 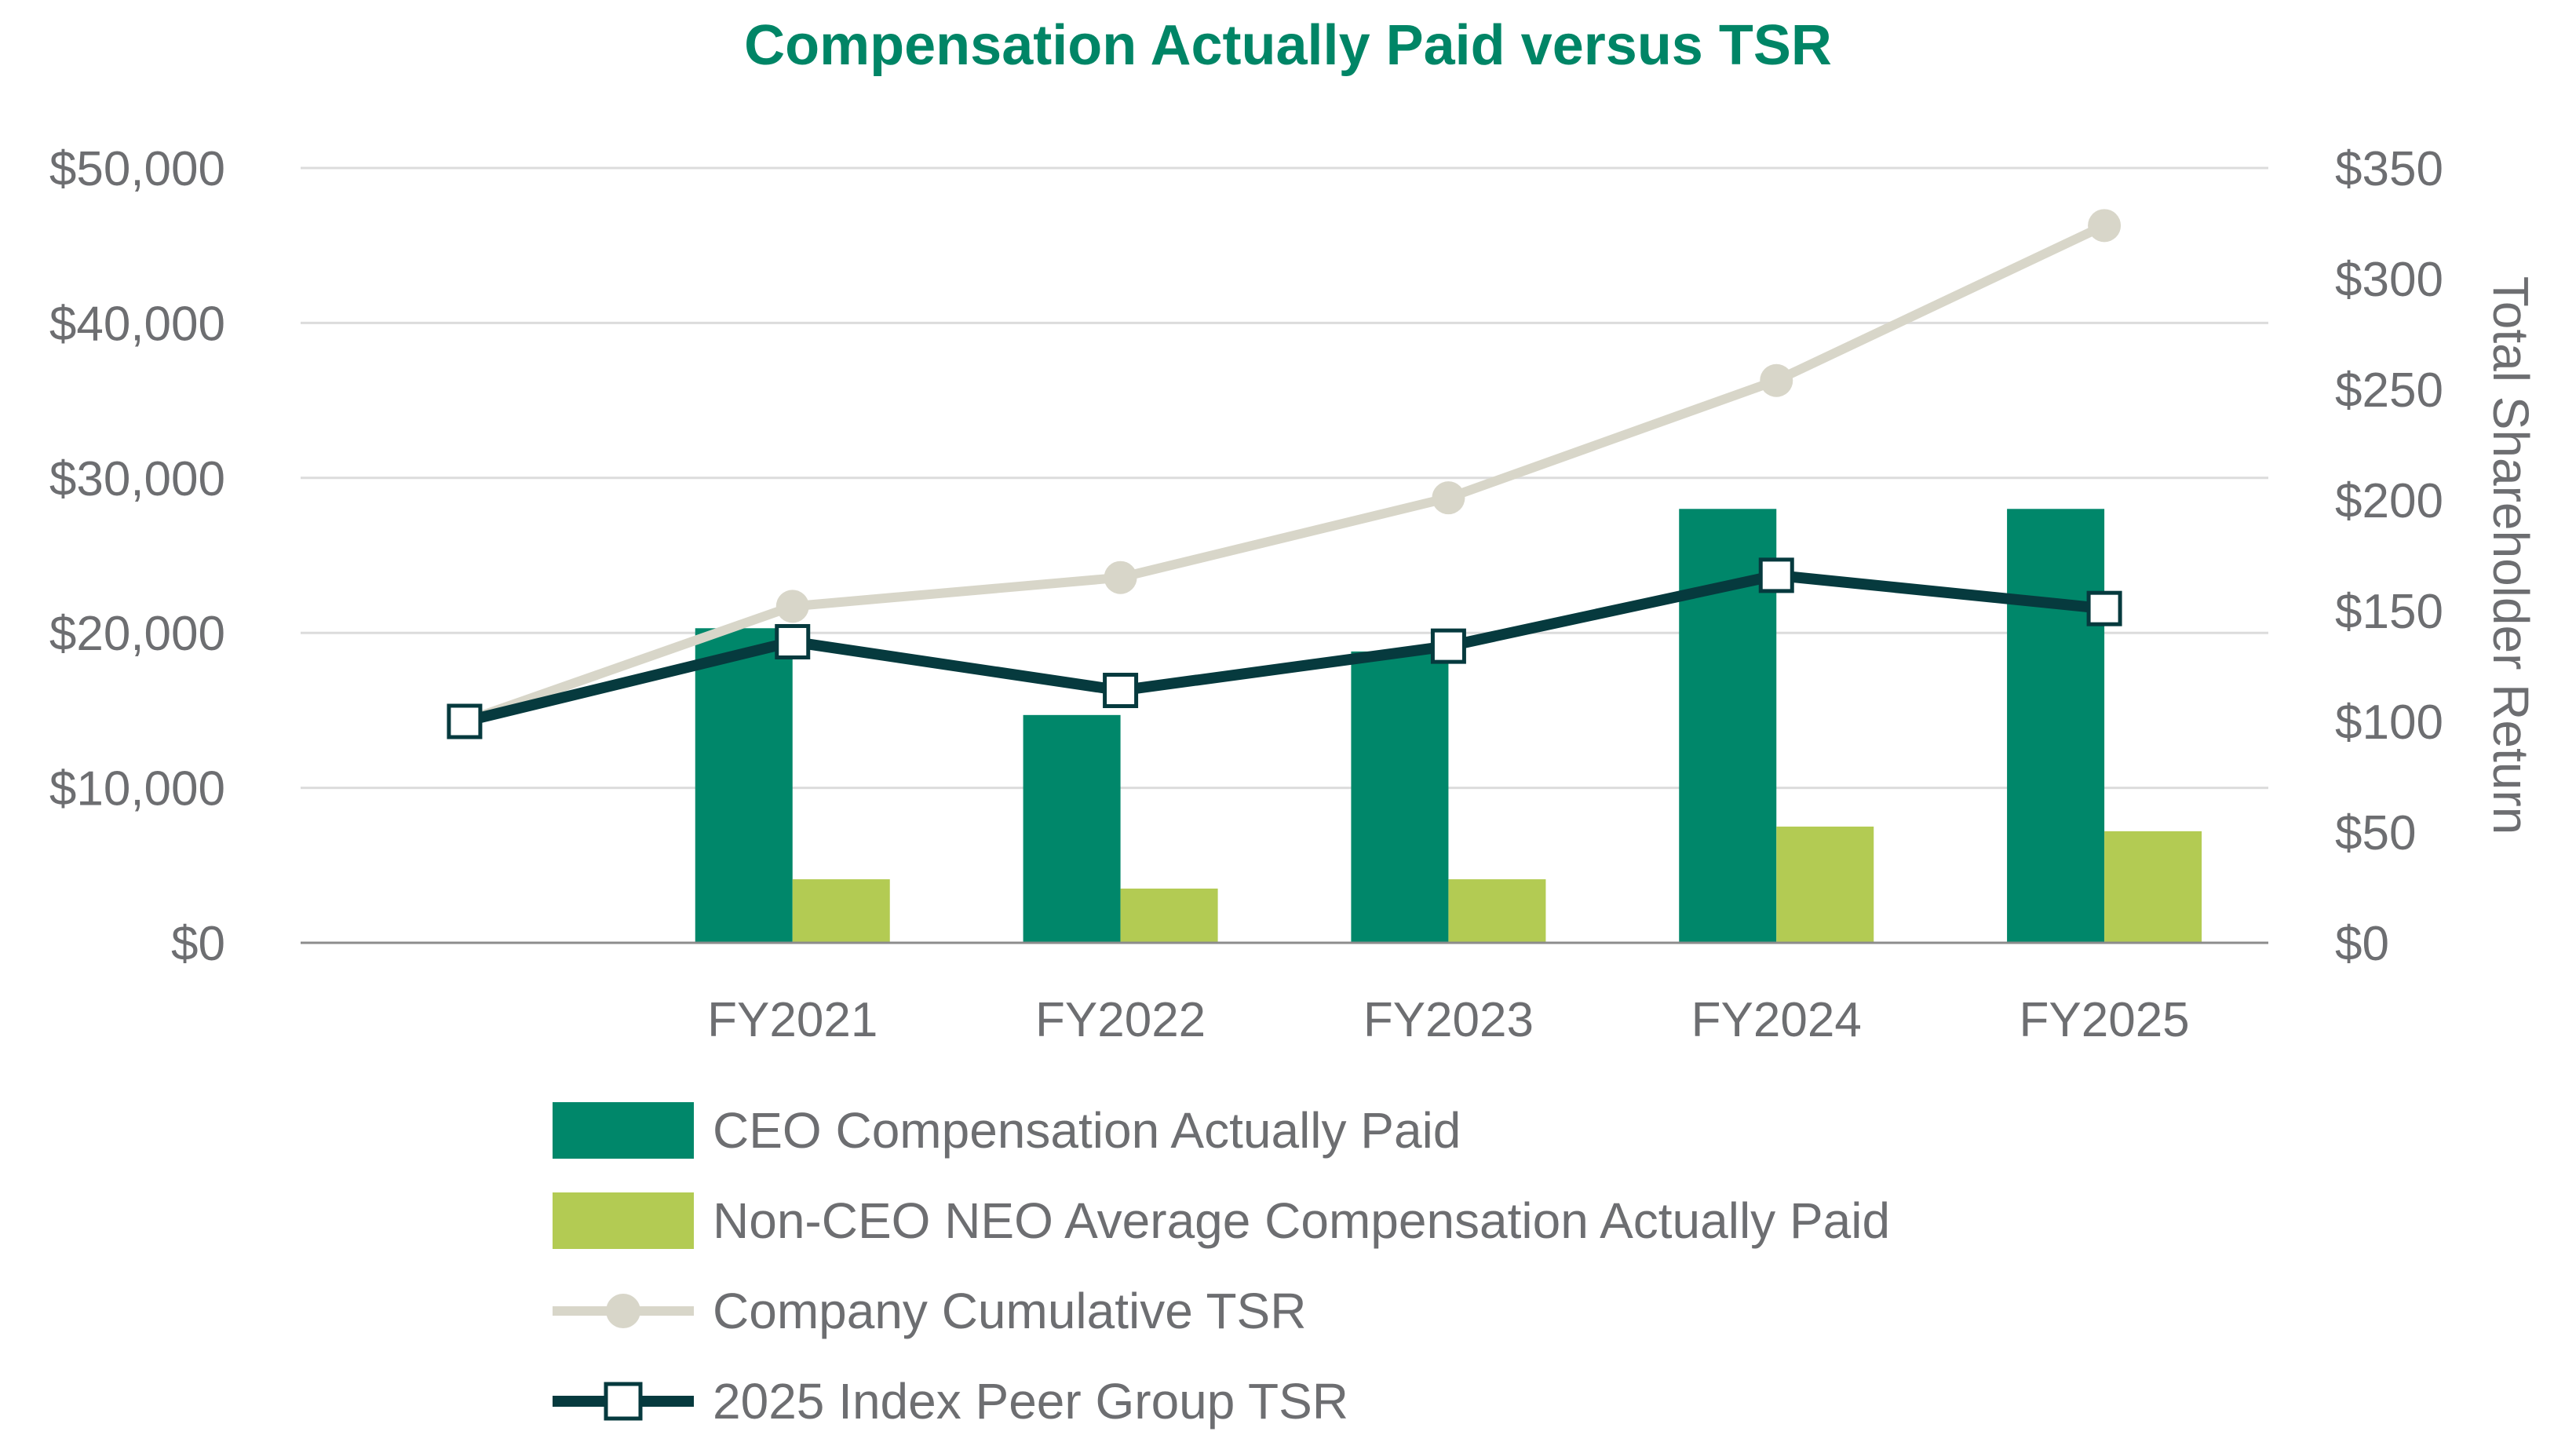 I want to click on y-right-tick-label: $200, so click(x=2389, y=501).